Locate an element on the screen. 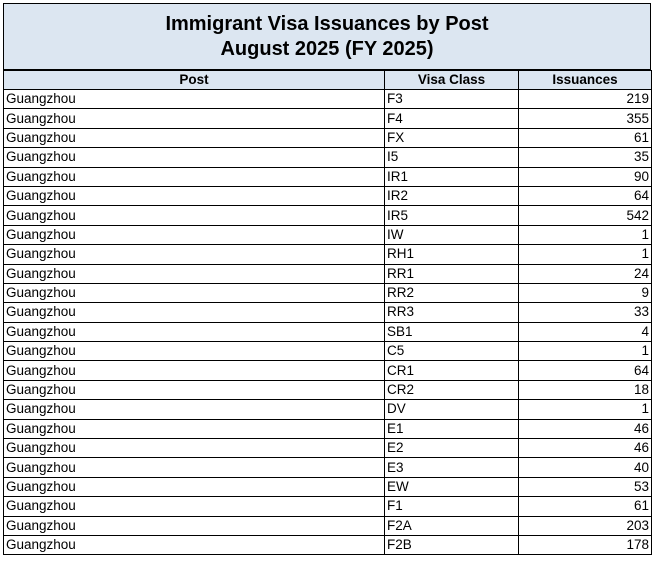  table-row: Guangzhou F3 219 is located at coordinates (327, 99).